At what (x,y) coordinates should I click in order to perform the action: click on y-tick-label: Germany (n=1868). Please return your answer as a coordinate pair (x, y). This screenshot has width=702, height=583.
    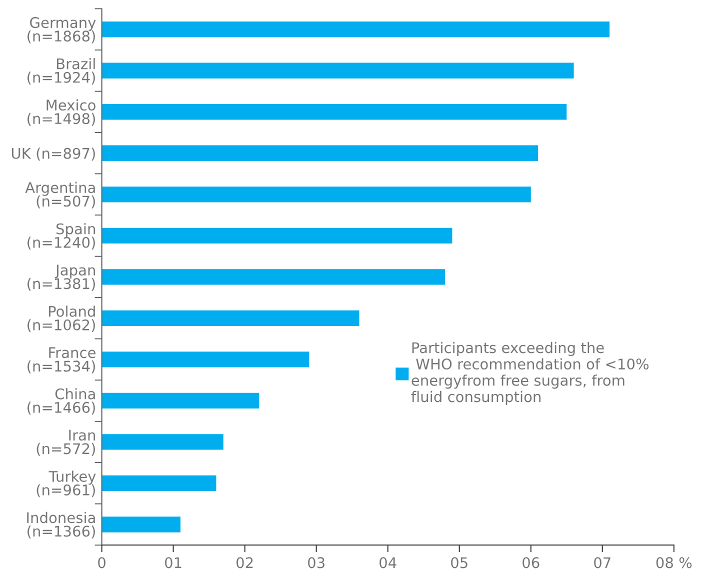
    Looking at the image, I should click on (62, 30).